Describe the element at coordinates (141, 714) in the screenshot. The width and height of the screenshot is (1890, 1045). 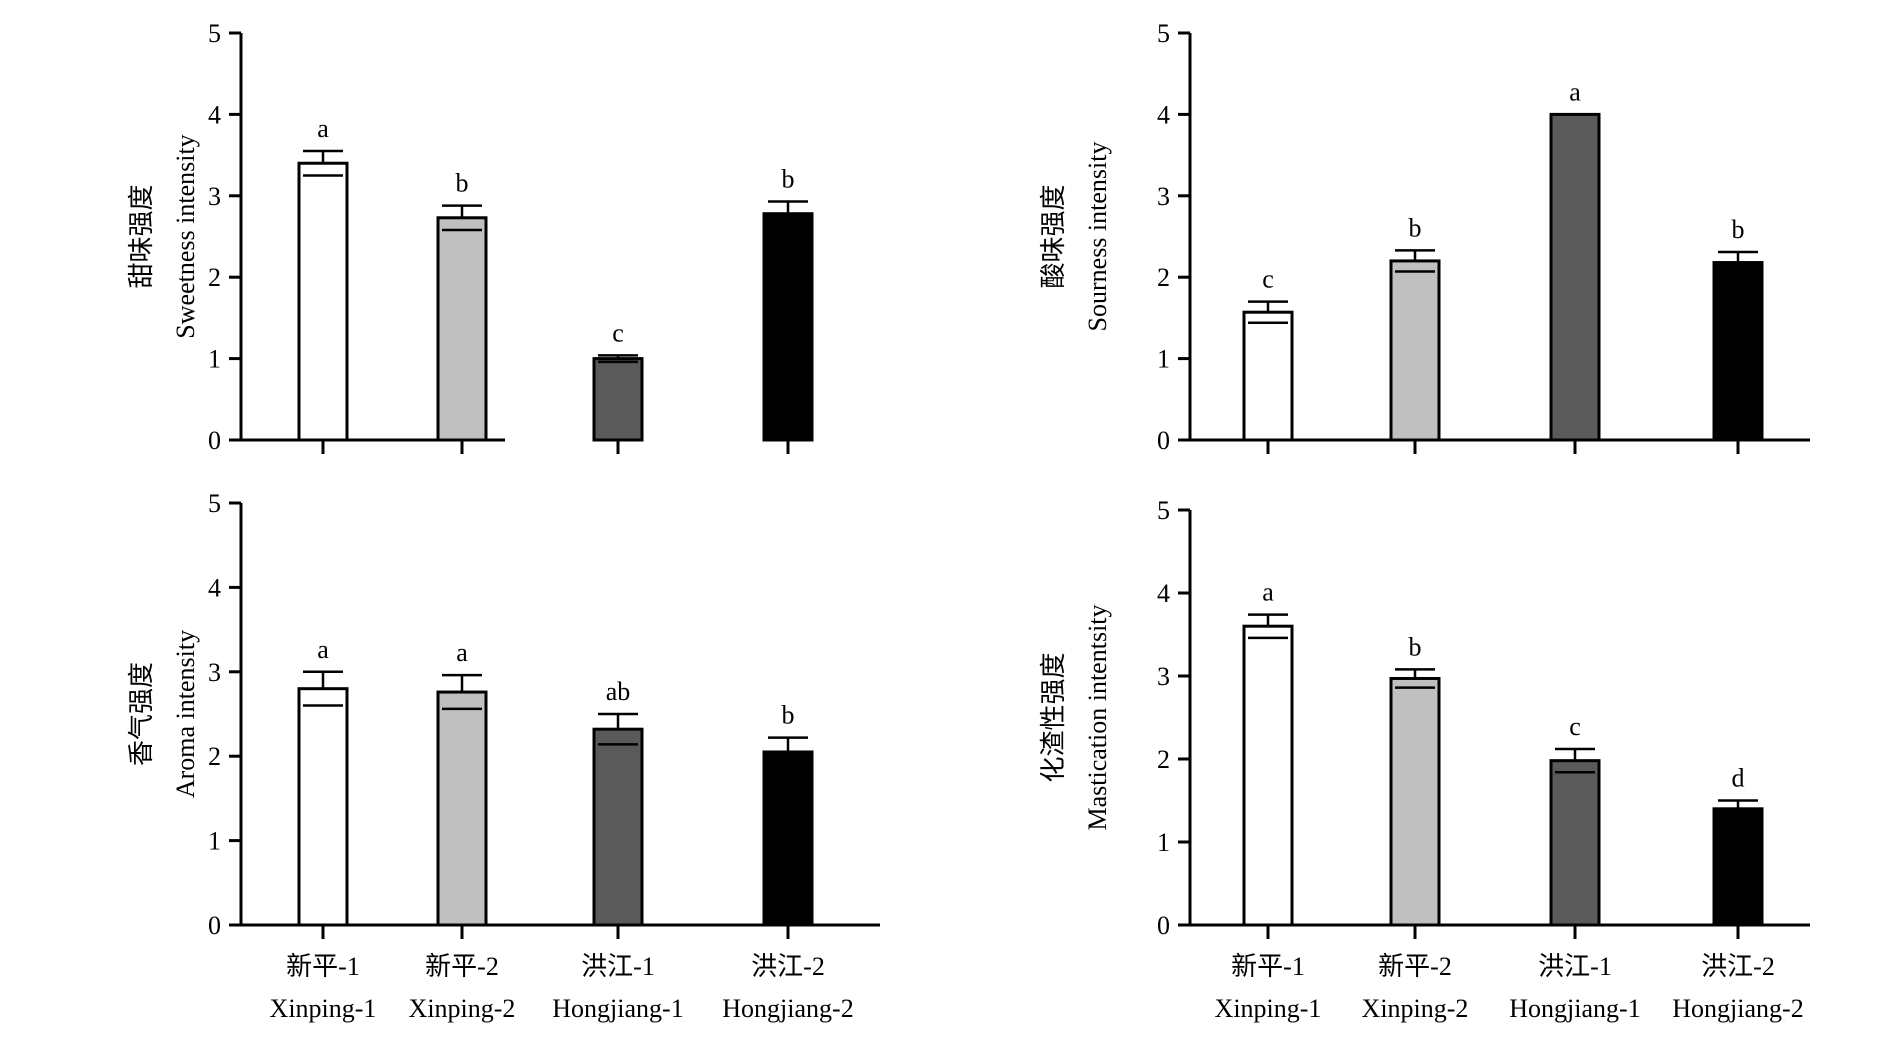
I see `y-axis-label-zh: 香气强度` at that location.